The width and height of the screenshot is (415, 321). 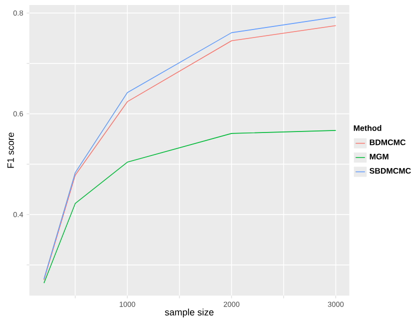 I want to click on legend-label: BDMCMC, so click(x=388, y=143).